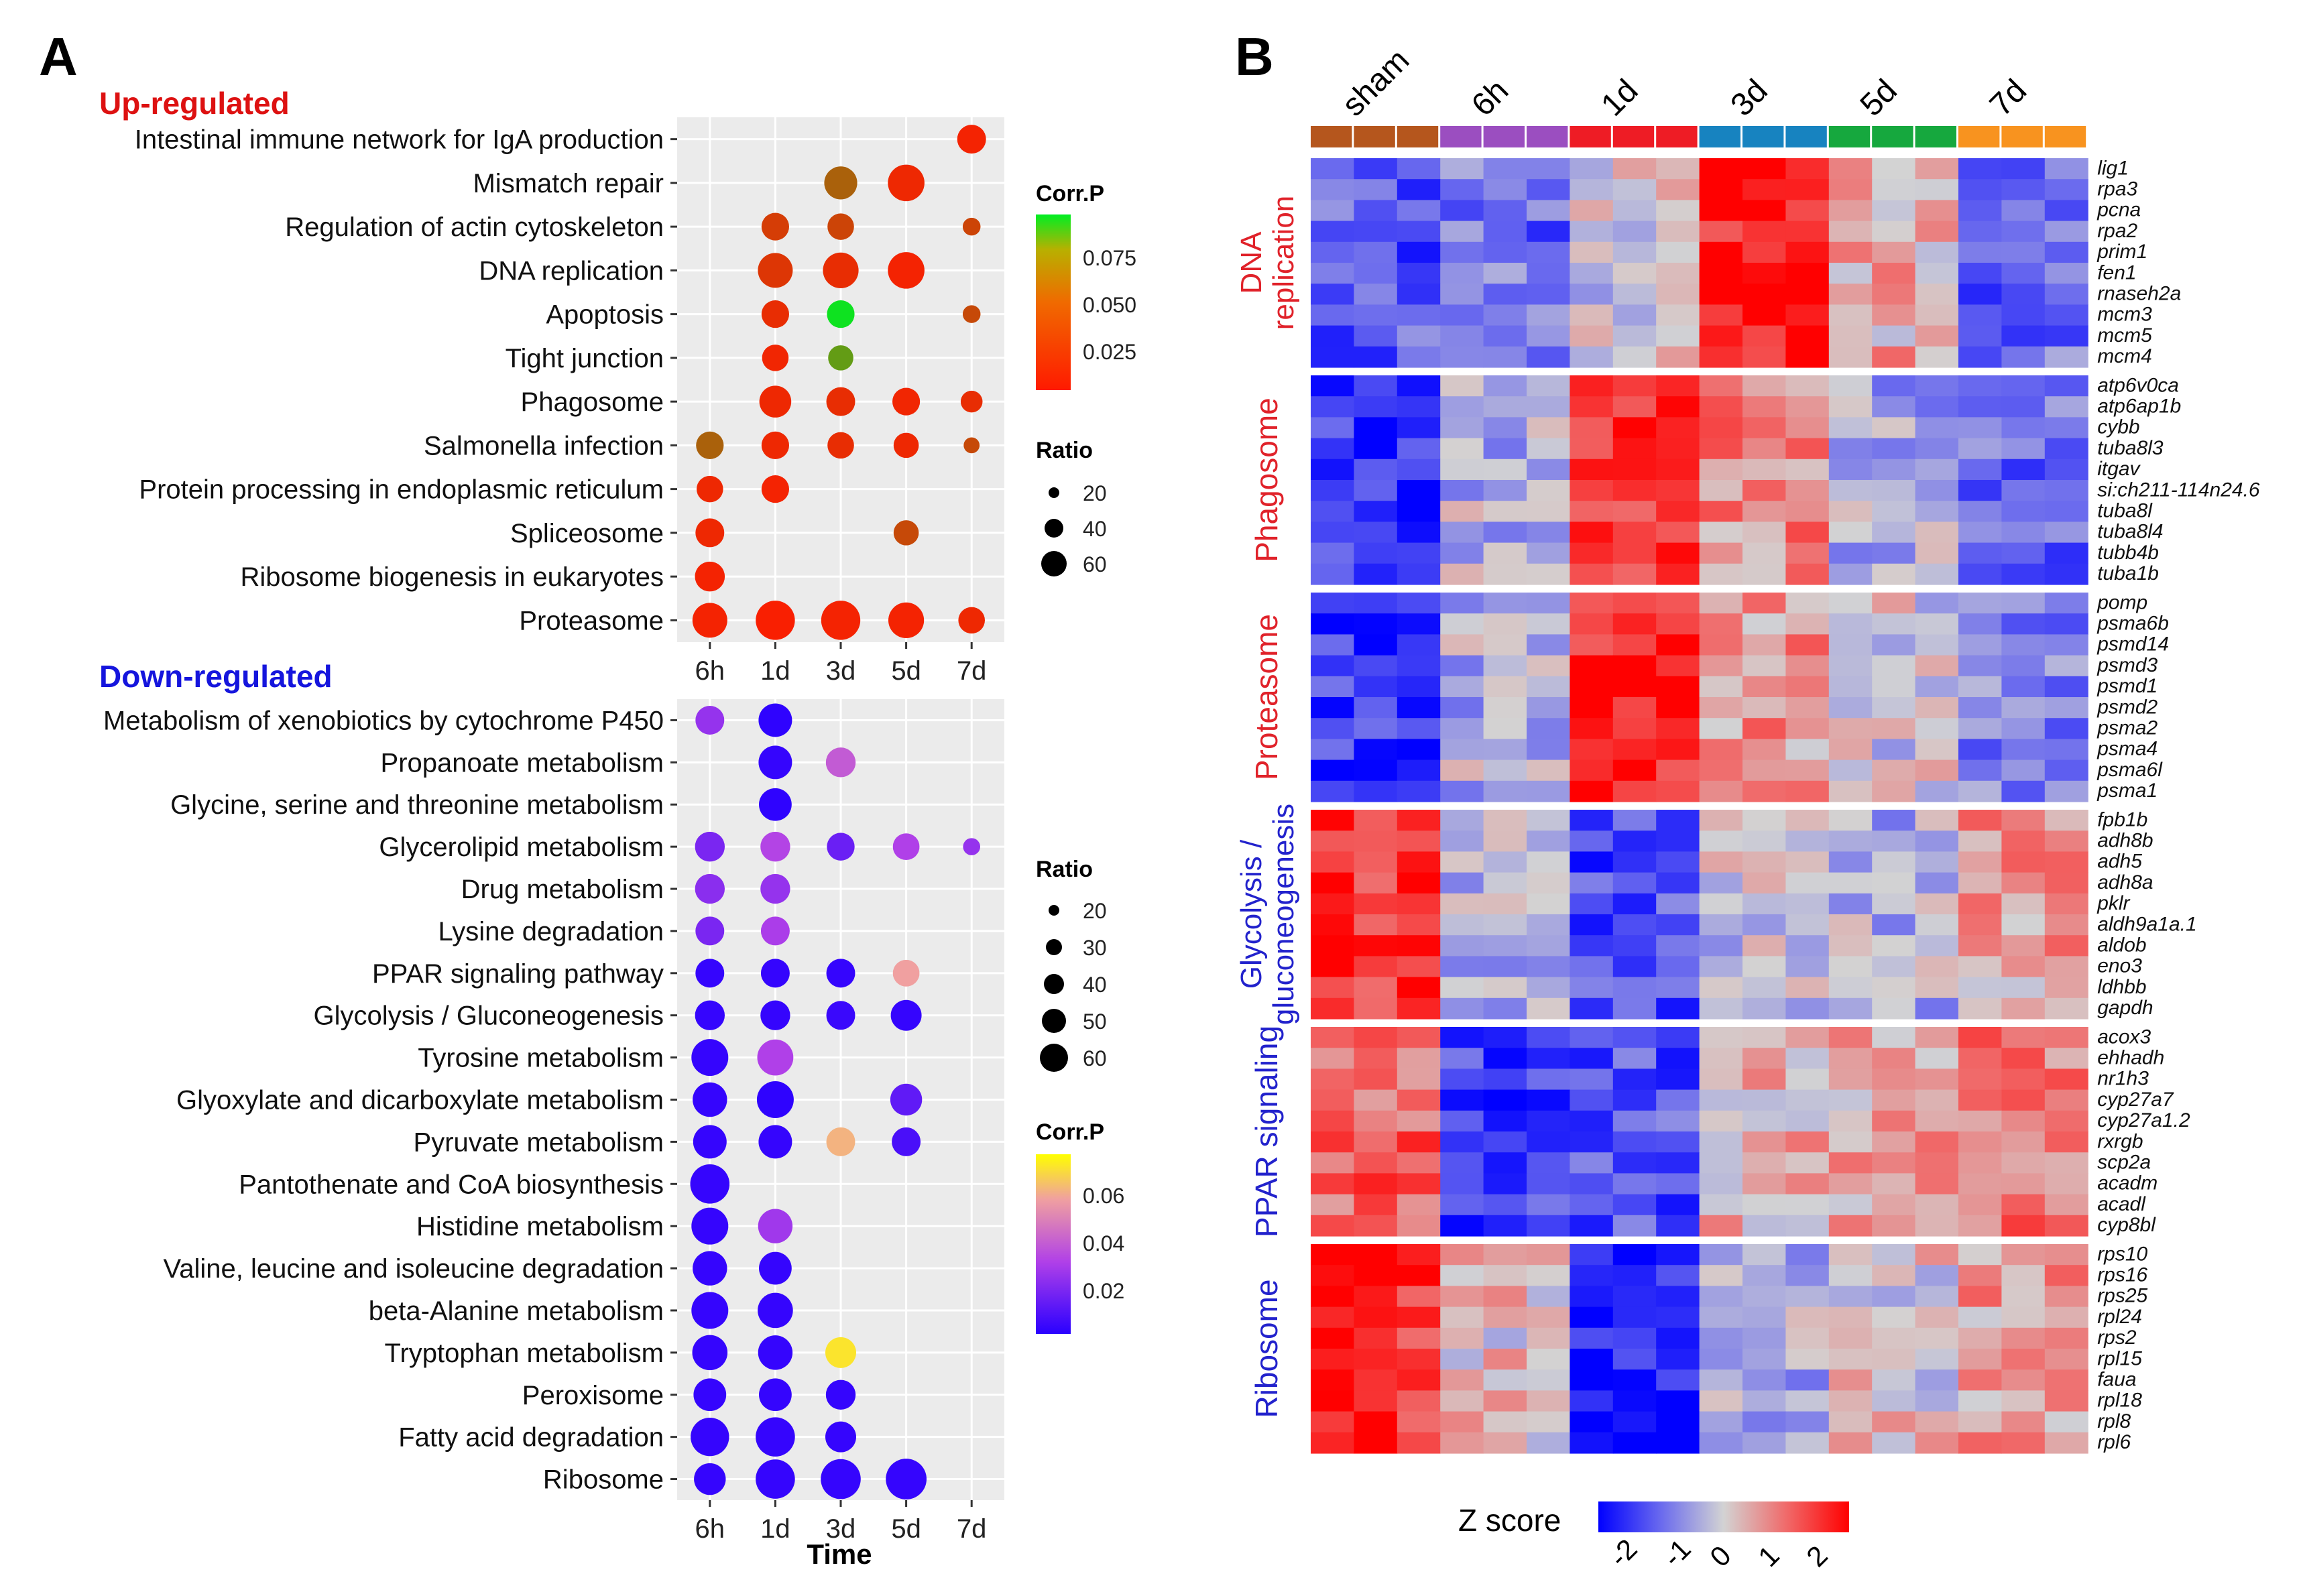 This screenshot has width=2305, height=1596. Describe the element at coordinates (1254, 56) in the screenshot. I see `panel-b-letter: B` at that location.